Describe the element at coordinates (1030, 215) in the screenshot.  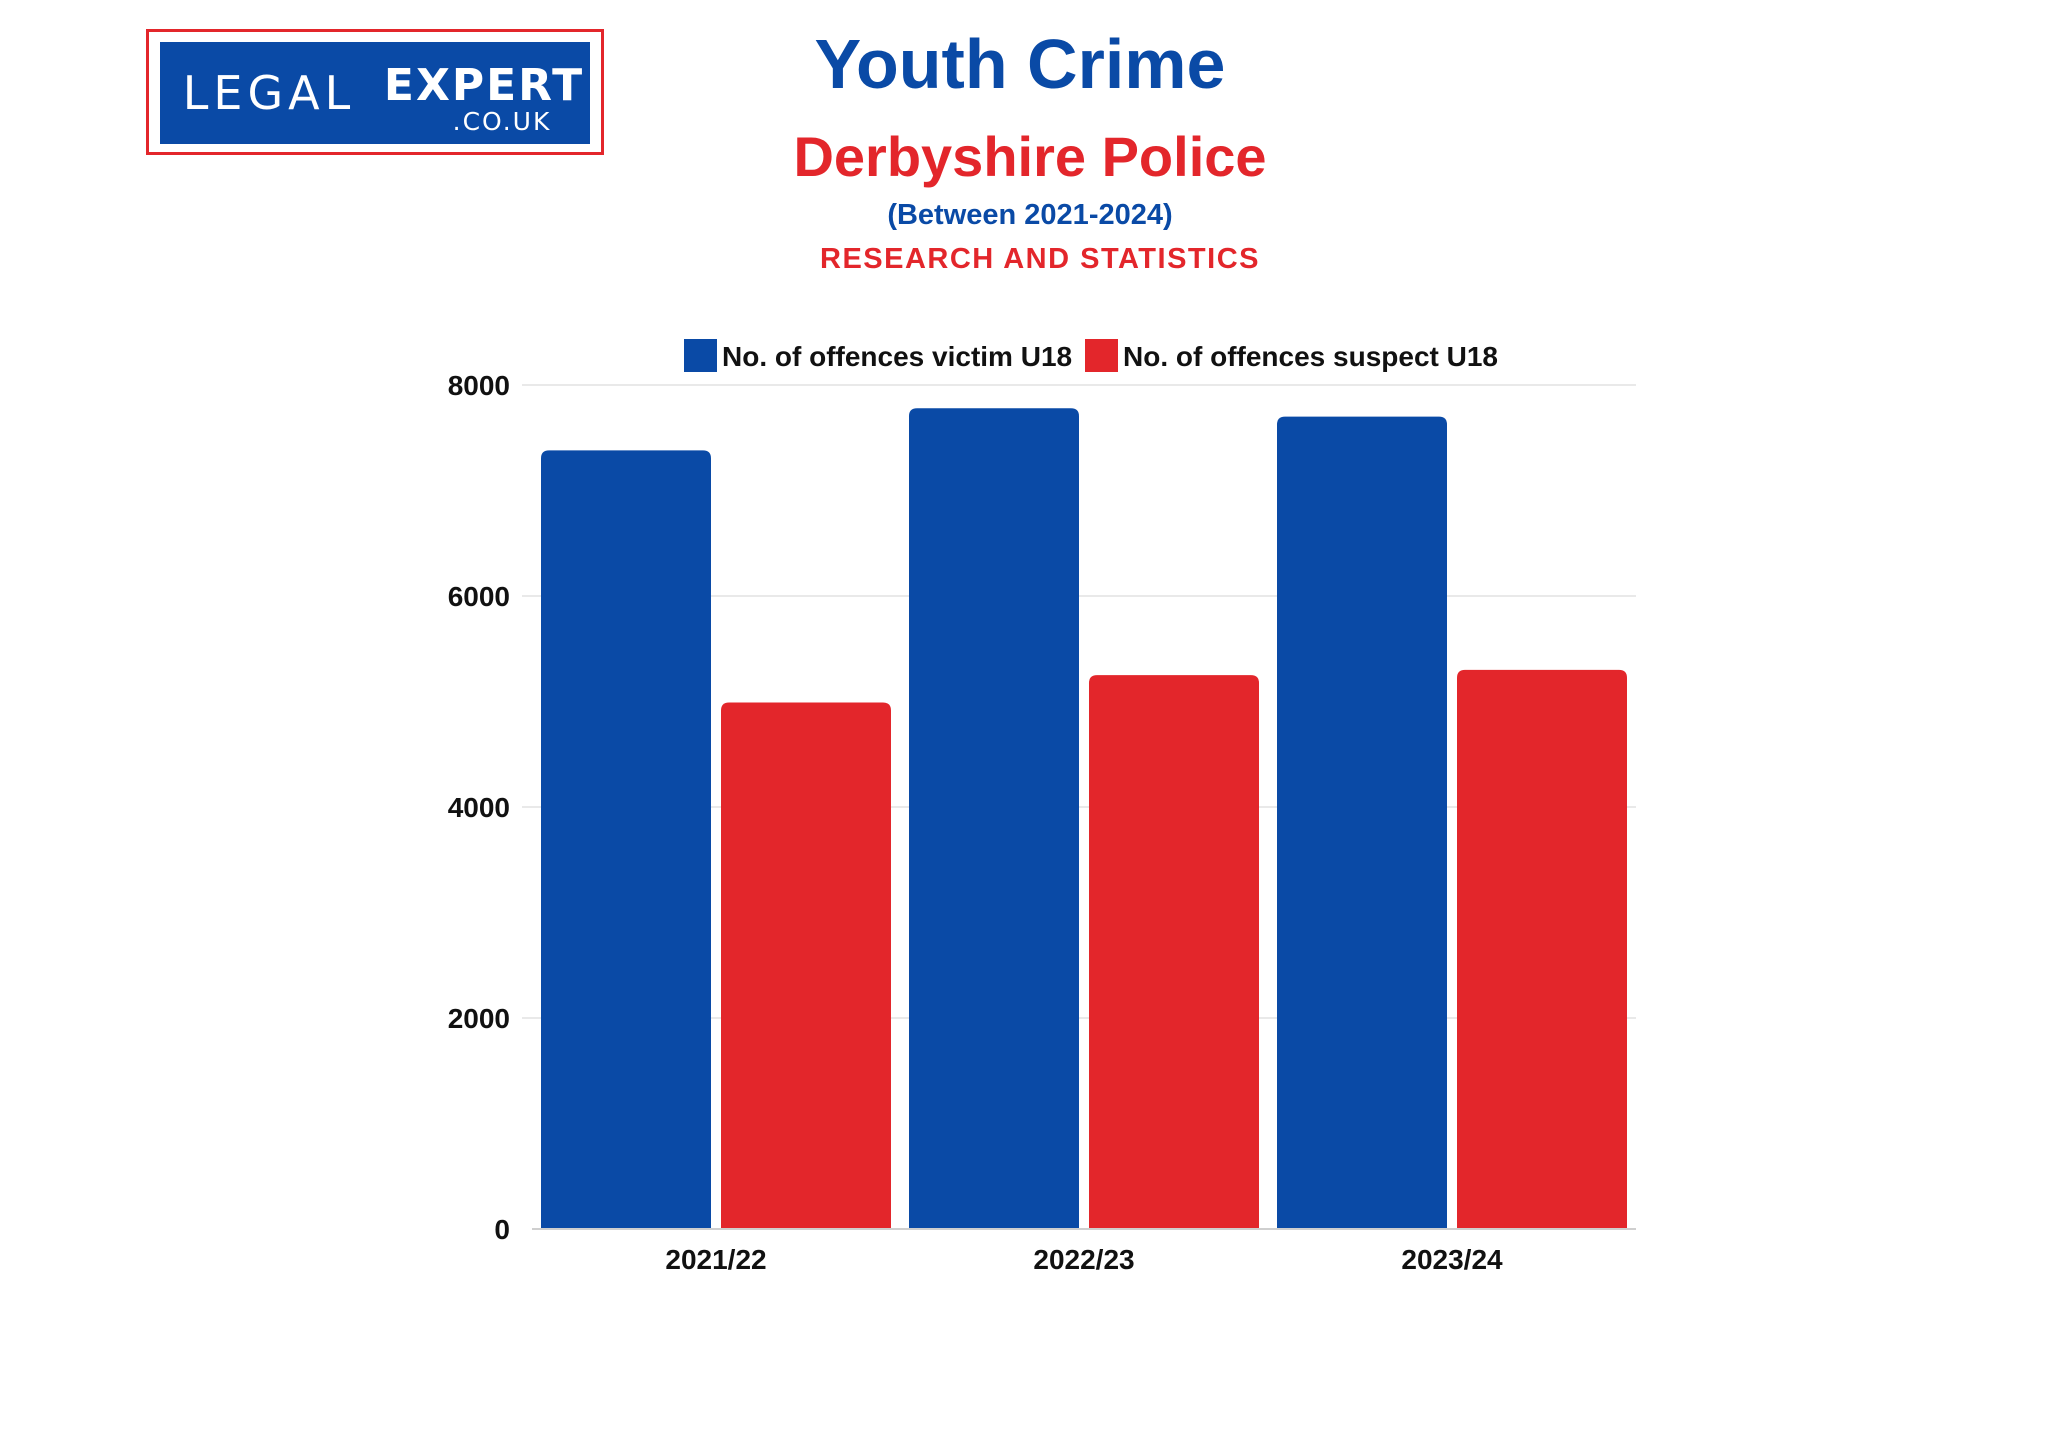
I see `date-range-text: (Between 2021-2024)` at that location.